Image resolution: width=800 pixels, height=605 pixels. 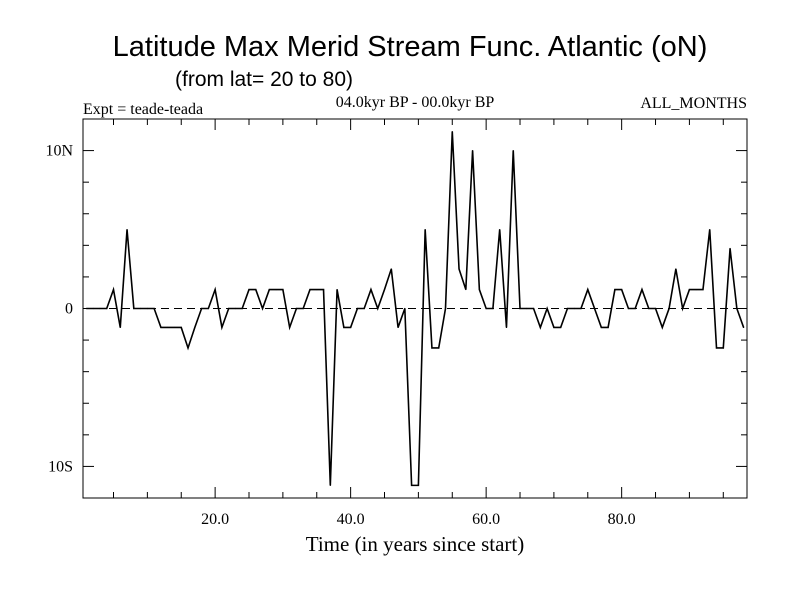 I want to click on y-tick-label: 0, so click(x=69, y=309).